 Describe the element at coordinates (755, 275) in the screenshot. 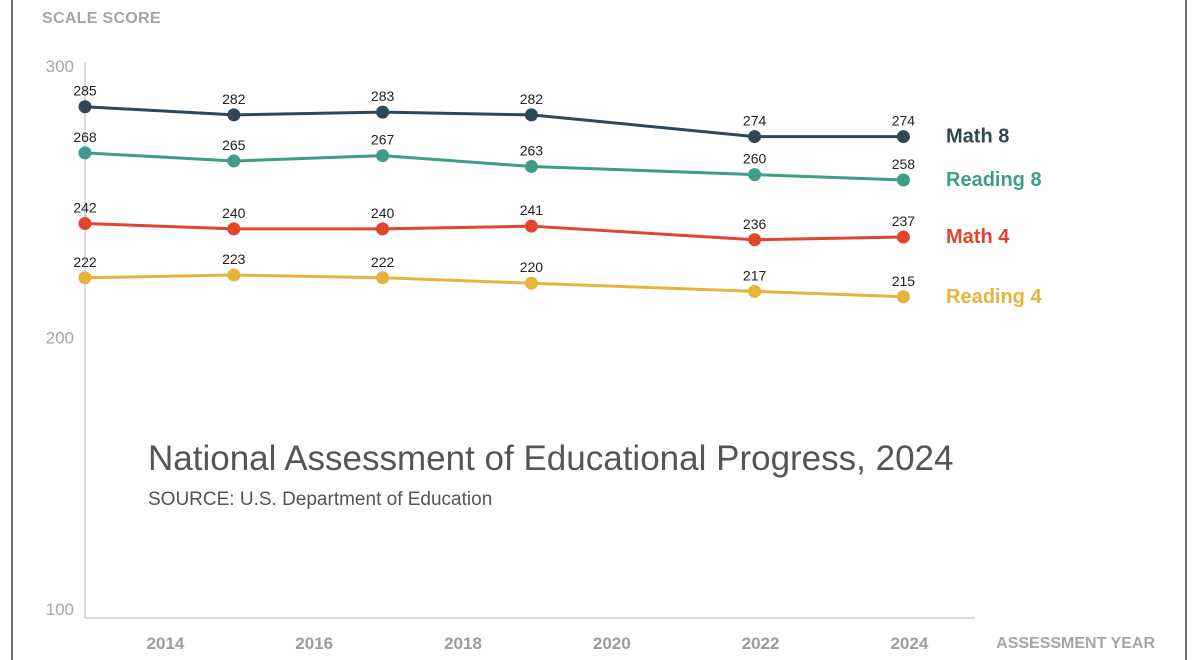

I see `data-label: 217` at that location.